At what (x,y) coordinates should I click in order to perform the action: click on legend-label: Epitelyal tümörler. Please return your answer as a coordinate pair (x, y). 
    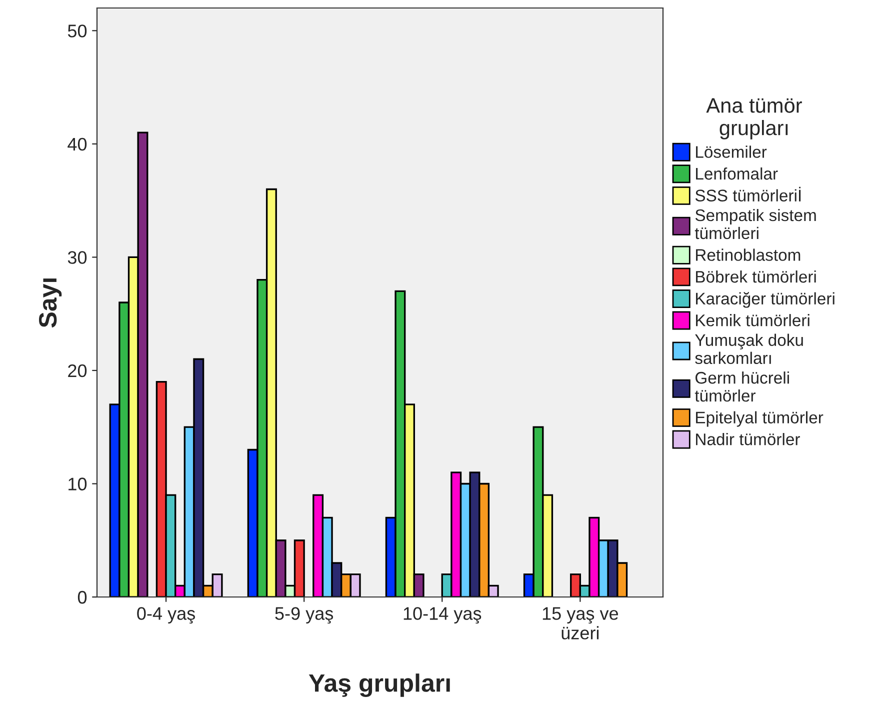
    Looking at the image, I should click on (760, 419).